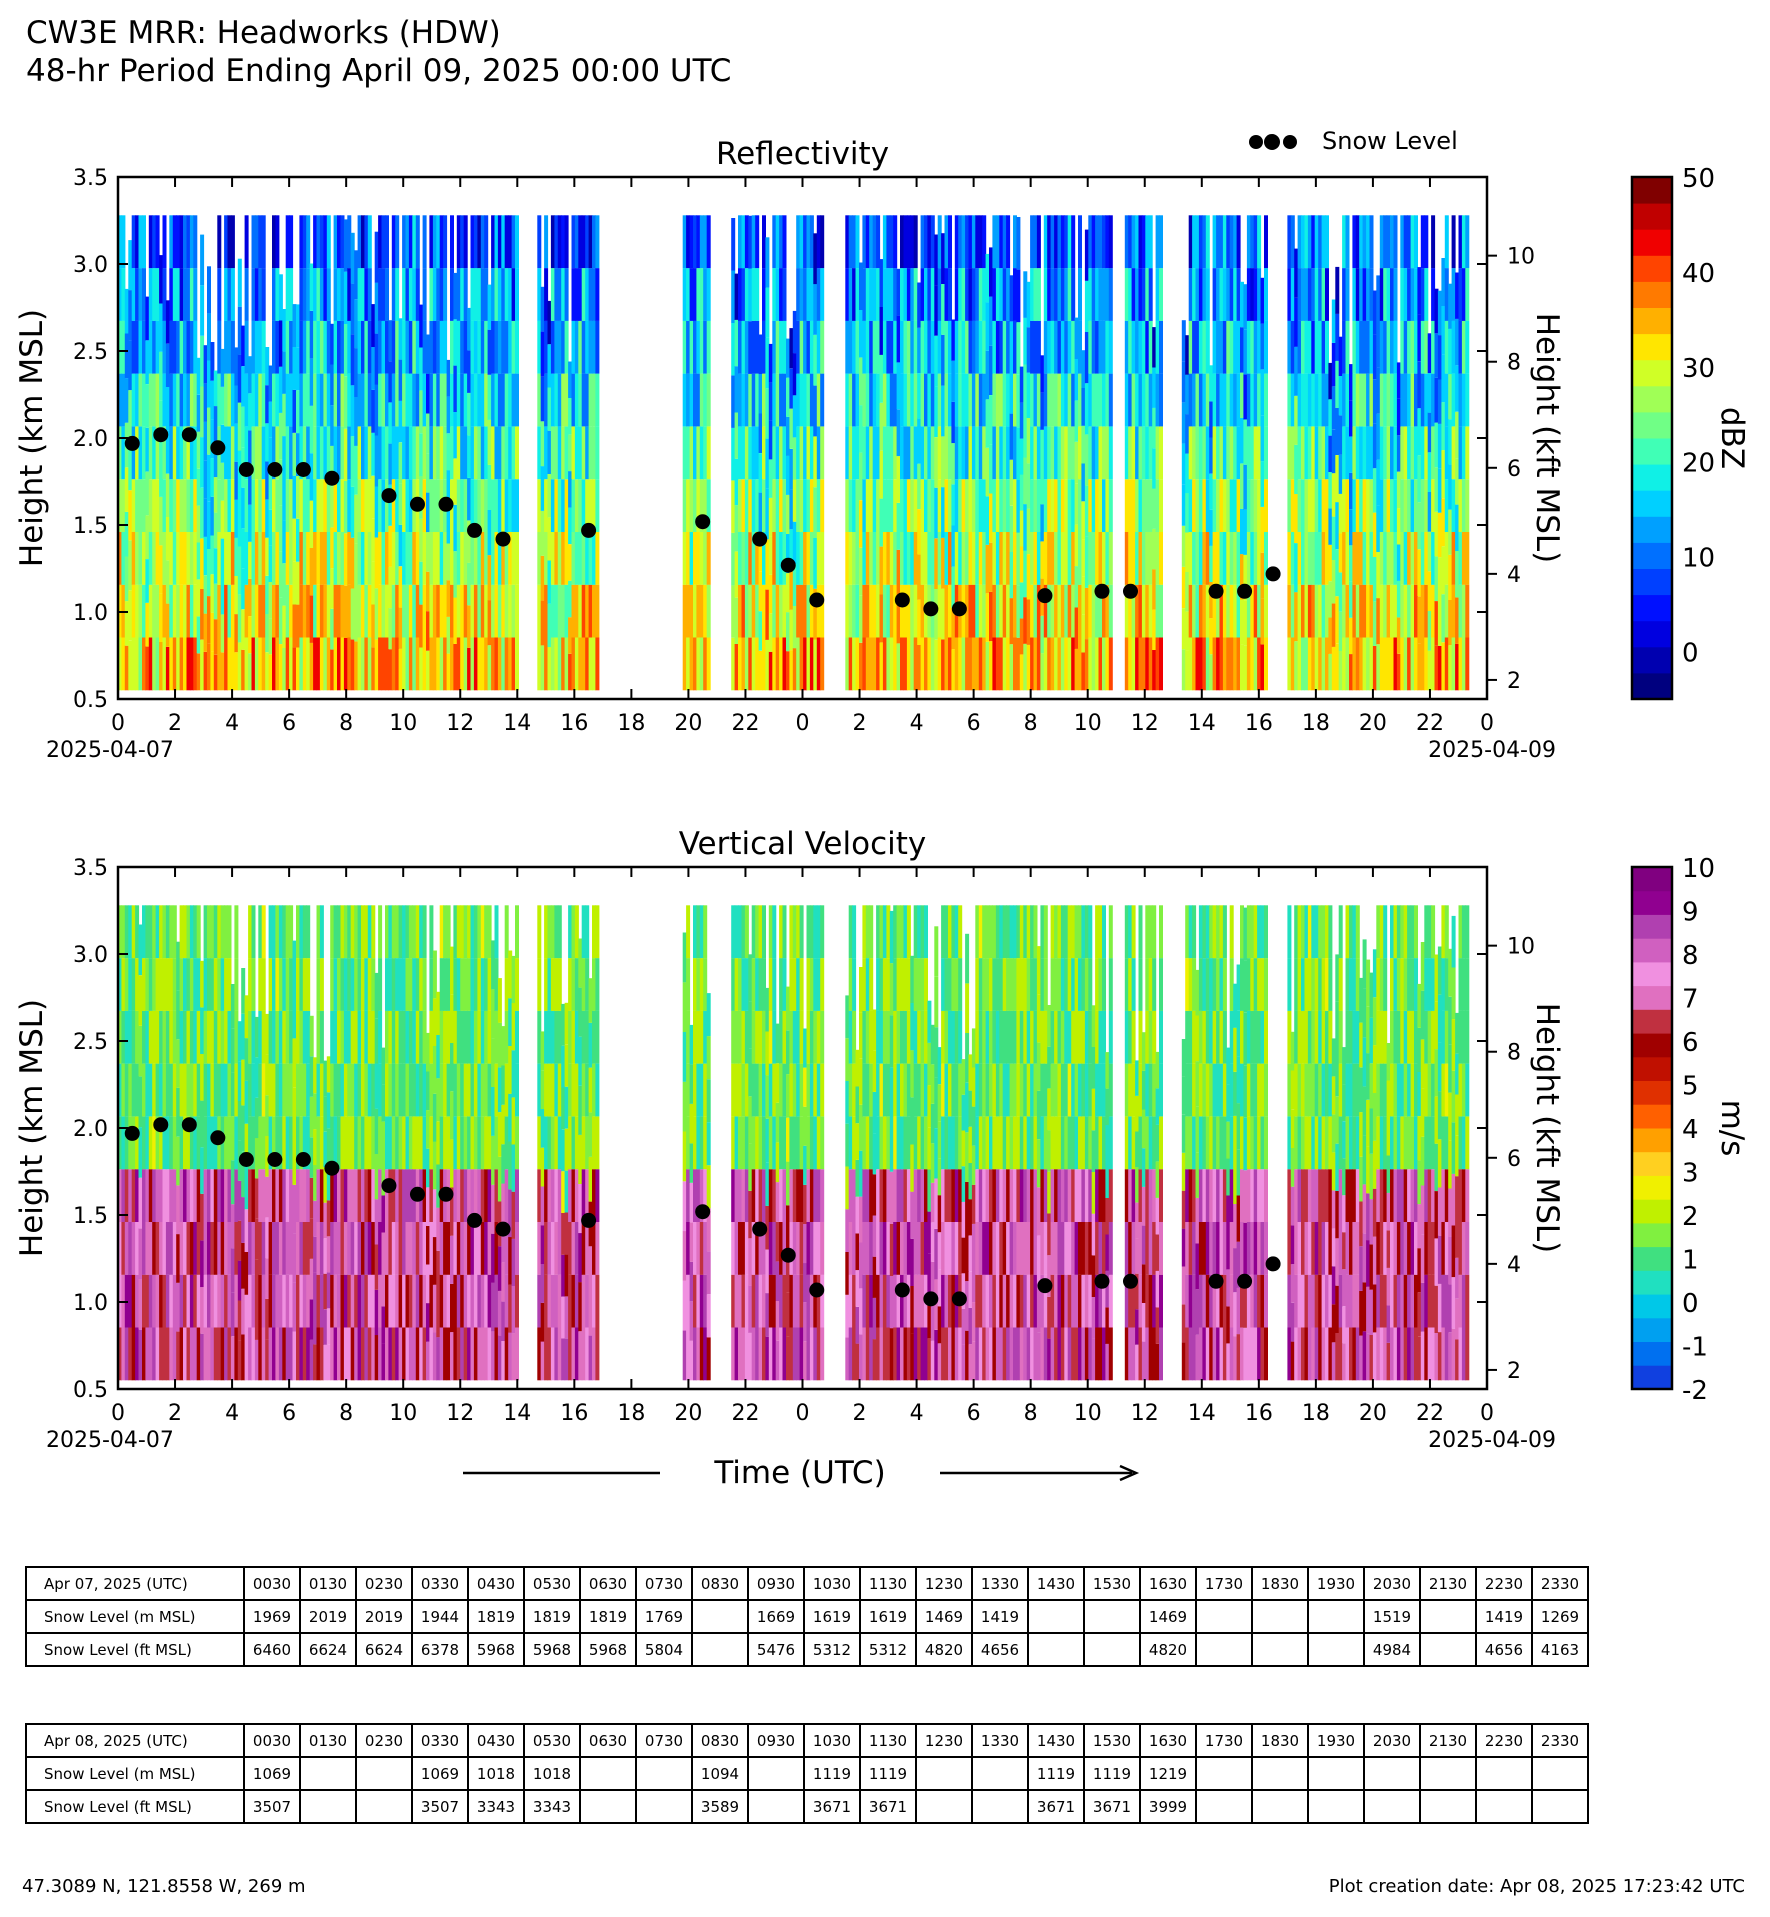 The image size is (1770, 1917). Describe the element at coordinates (32, 438) in the screenshot. I see `y-axis-label: Height (km MSL)` at that location.